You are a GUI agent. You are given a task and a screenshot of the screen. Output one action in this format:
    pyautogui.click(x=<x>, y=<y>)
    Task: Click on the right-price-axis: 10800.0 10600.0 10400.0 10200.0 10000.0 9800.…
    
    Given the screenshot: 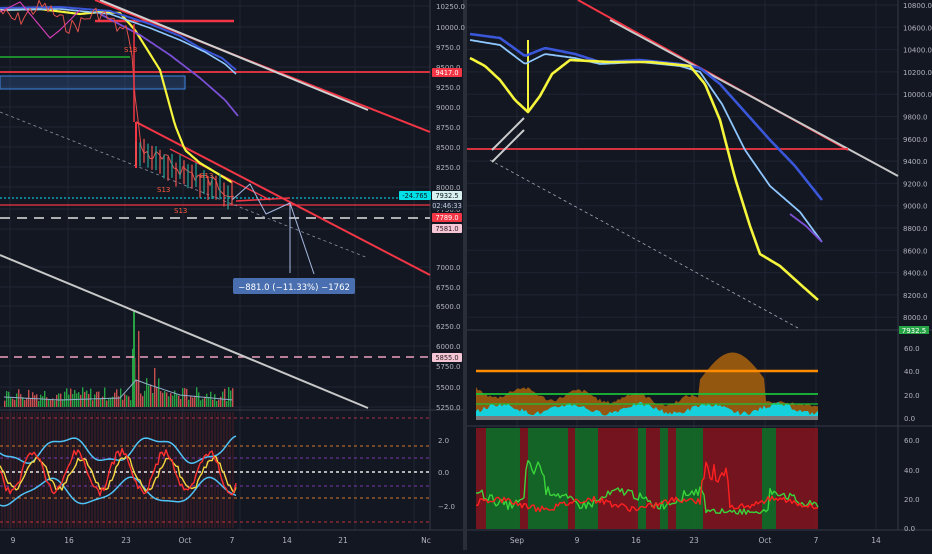 What is the action you would take?
    pyautogui.click(x=917, y=267)
    